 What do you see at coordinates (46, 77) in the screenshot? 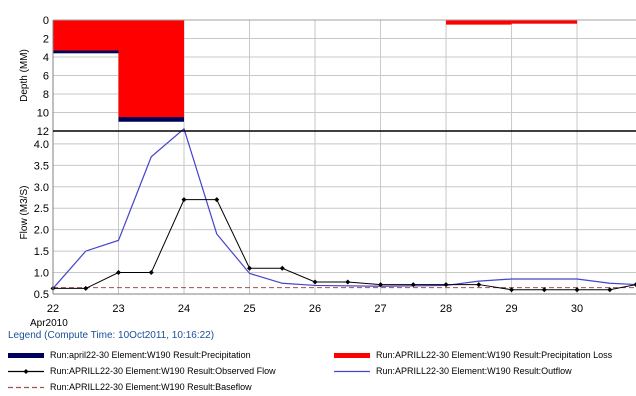
I see `depth-tick-label-3: 6` at bounding box center [46, 77].